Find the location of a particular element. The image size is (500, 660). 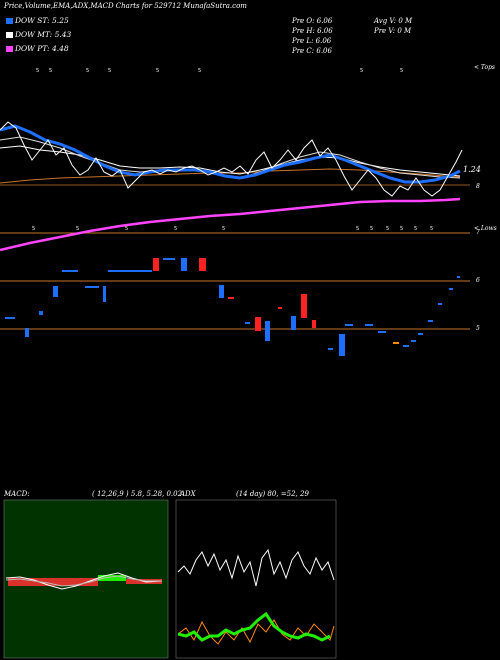

price-line is located at coordinates (231, 159).